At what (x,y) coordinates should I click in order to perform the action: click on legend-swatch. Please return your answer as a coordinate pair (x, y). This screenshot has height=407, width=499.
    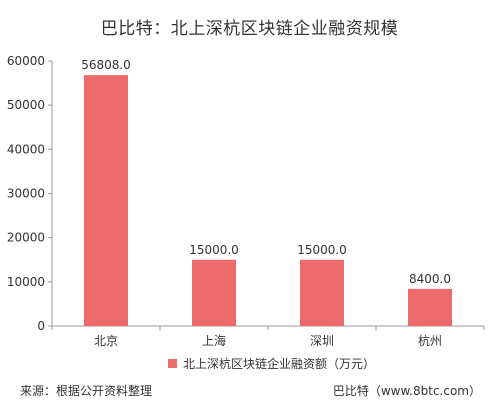
    Looking at the image, I should click on (172, 363).